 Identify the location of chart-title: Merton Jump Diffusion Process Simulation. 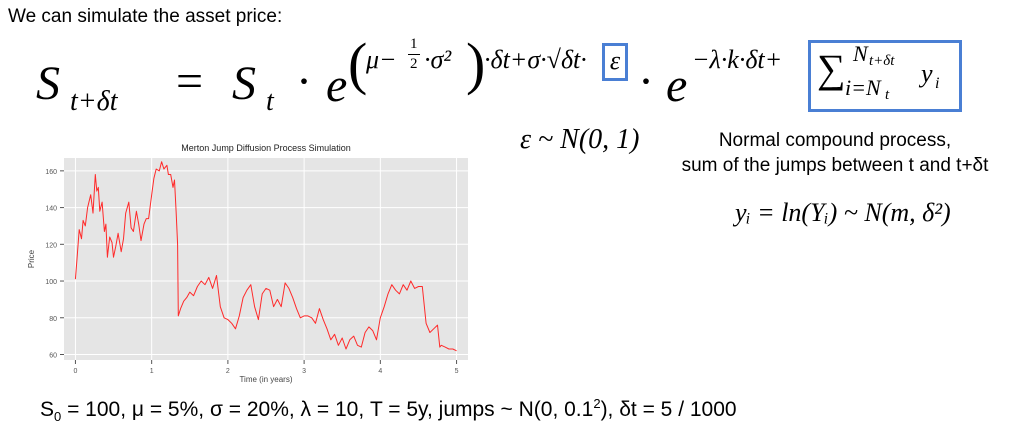
(265, 148).